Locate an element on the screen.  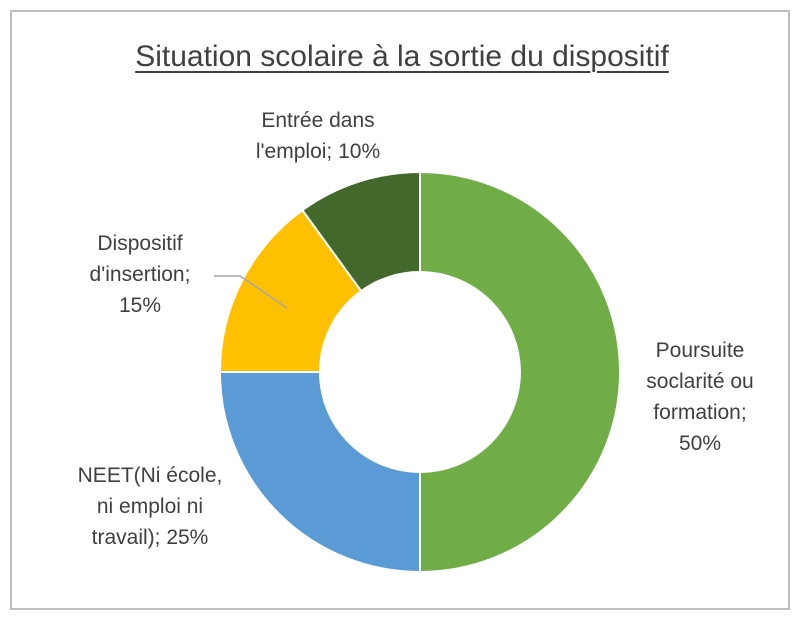
leader-line is located at coordinates (251, 292).